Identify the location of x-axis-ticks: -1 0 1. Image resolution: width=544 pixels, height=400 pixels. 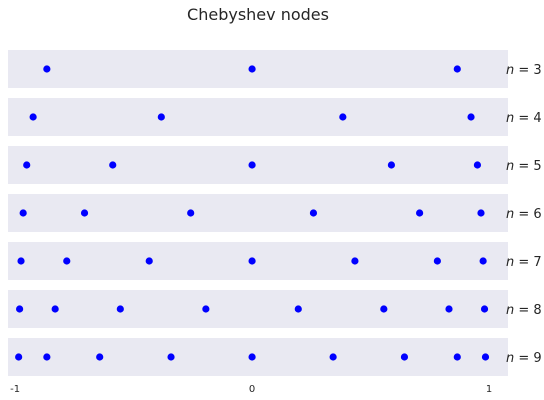
(251, 389).